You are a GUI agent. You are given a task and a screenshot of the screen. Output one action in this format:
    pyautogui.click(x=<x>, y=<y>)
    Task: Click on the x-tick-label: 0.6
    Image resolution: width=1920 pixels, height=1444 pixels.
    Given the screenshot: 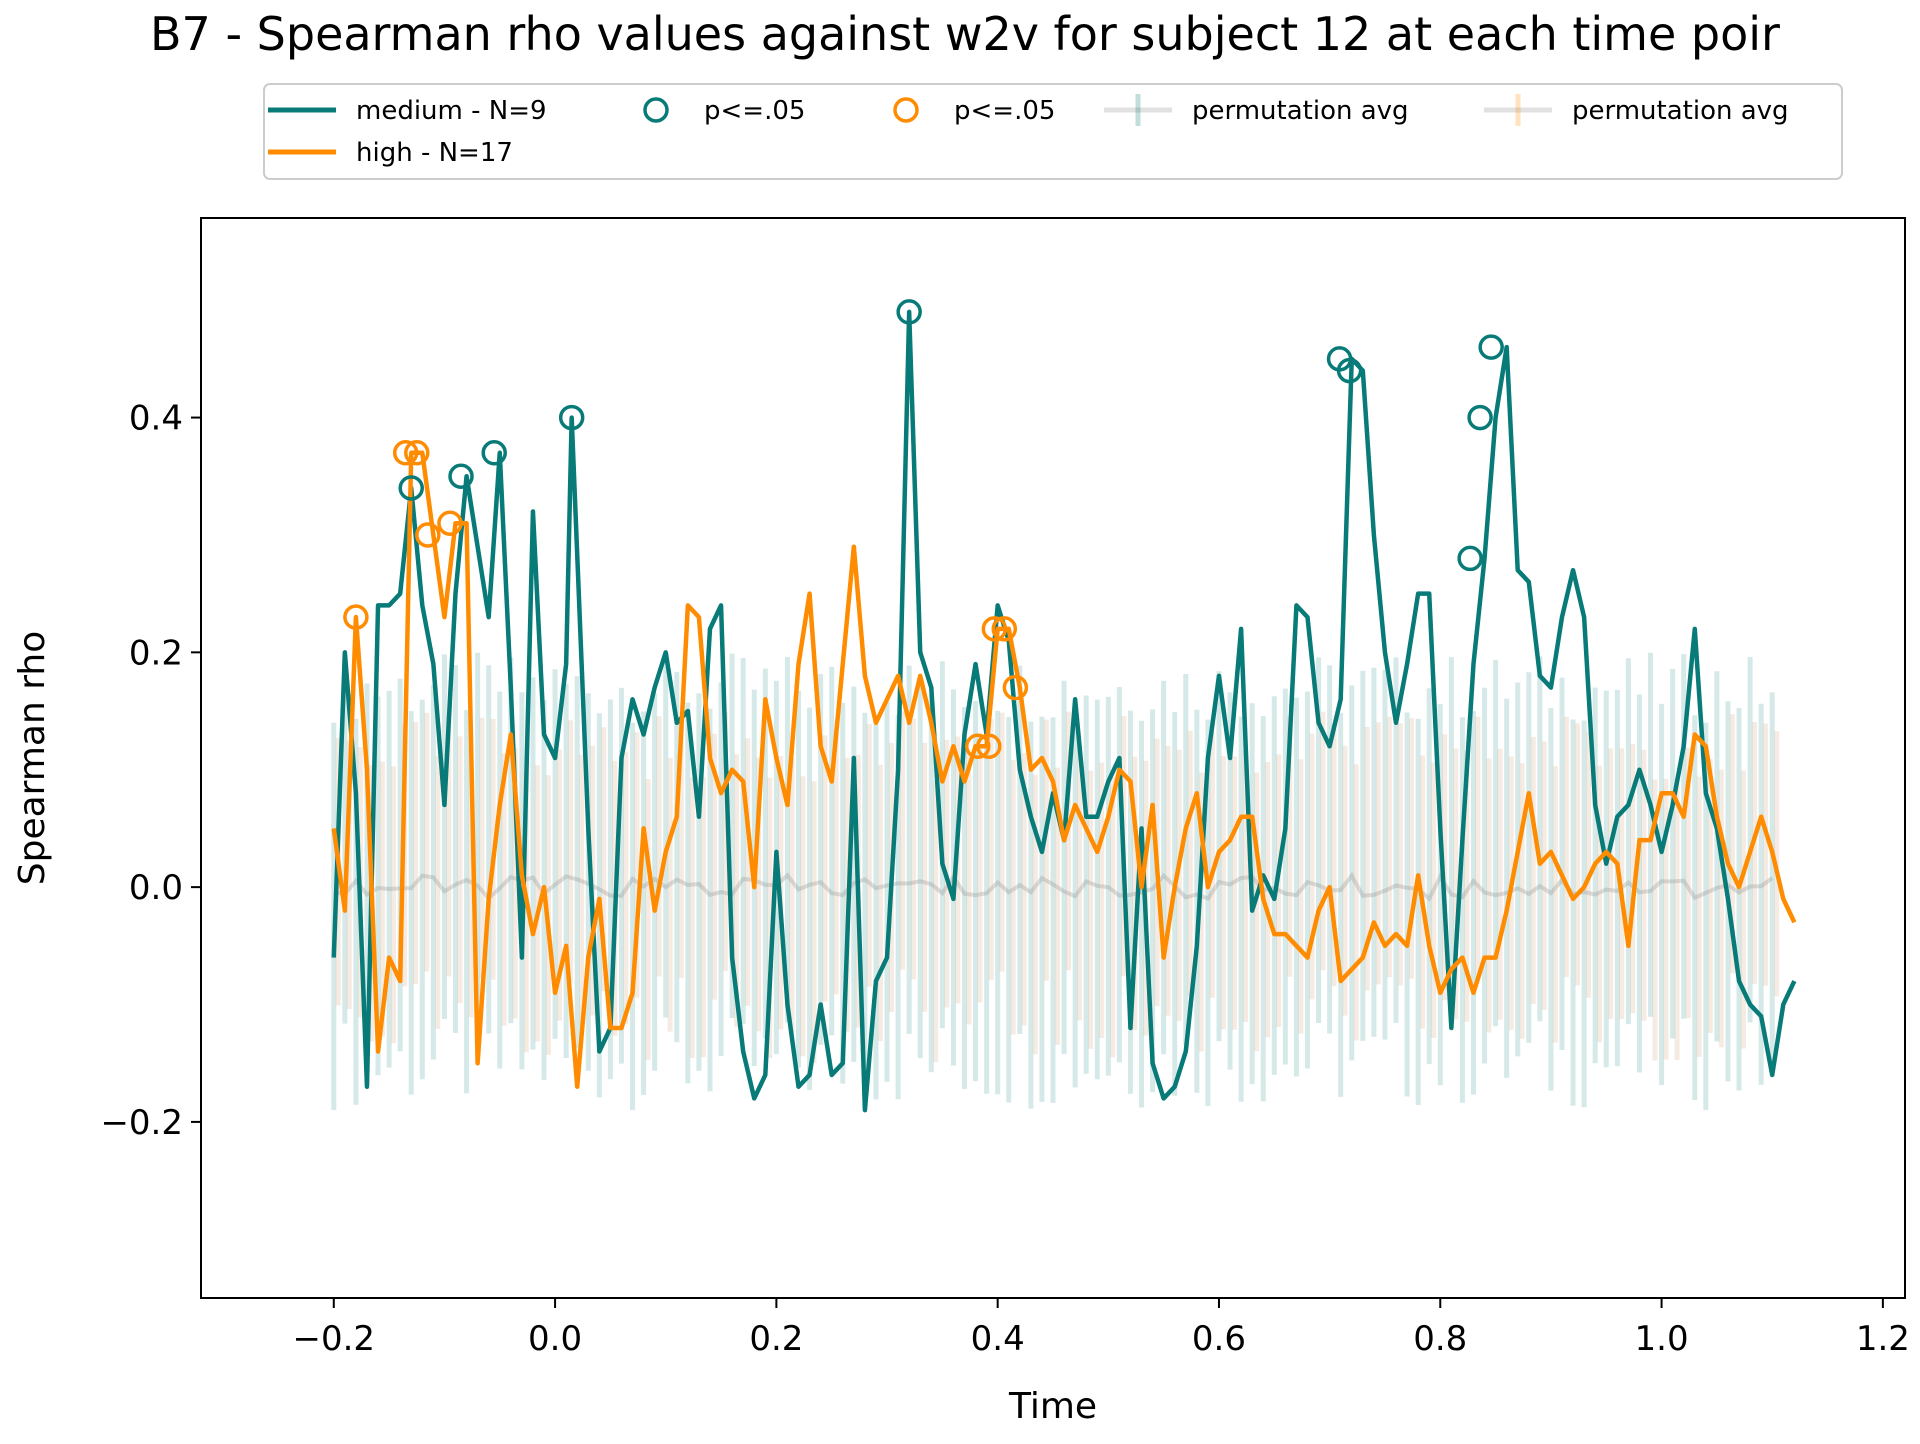 What is the action you would take?
    pyautogui.click(x=1219, y=1339)
    